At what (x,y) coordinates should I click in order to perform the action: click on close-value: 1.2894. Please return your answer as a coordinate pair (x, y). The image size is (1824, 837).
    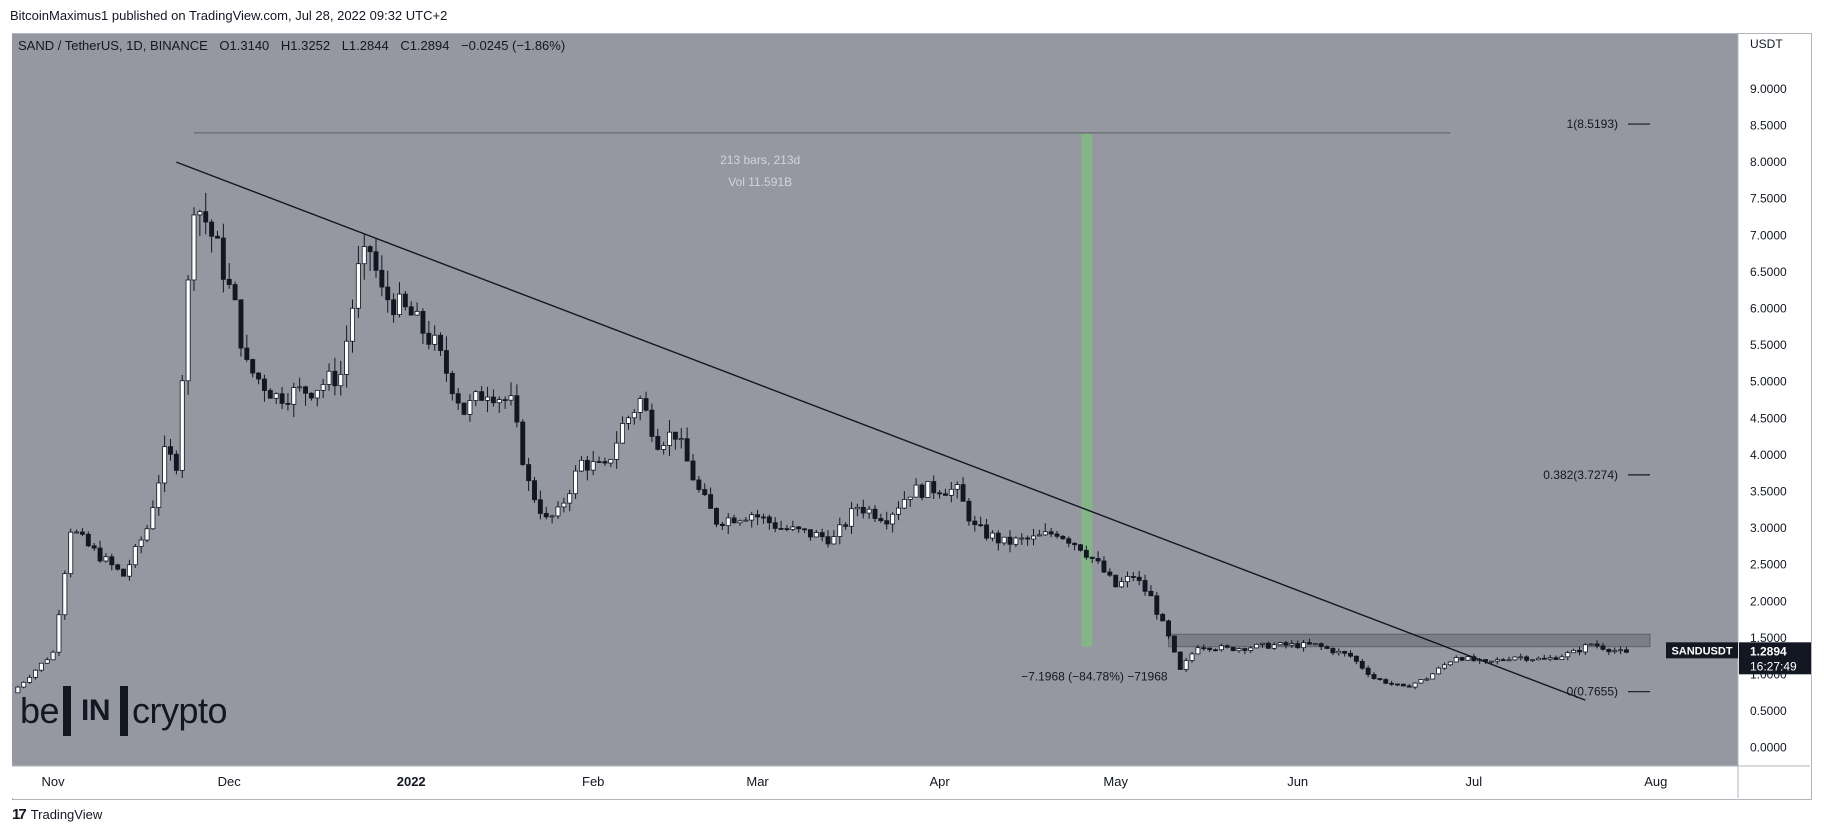
    Looking at the image, I should click on (429, 45).